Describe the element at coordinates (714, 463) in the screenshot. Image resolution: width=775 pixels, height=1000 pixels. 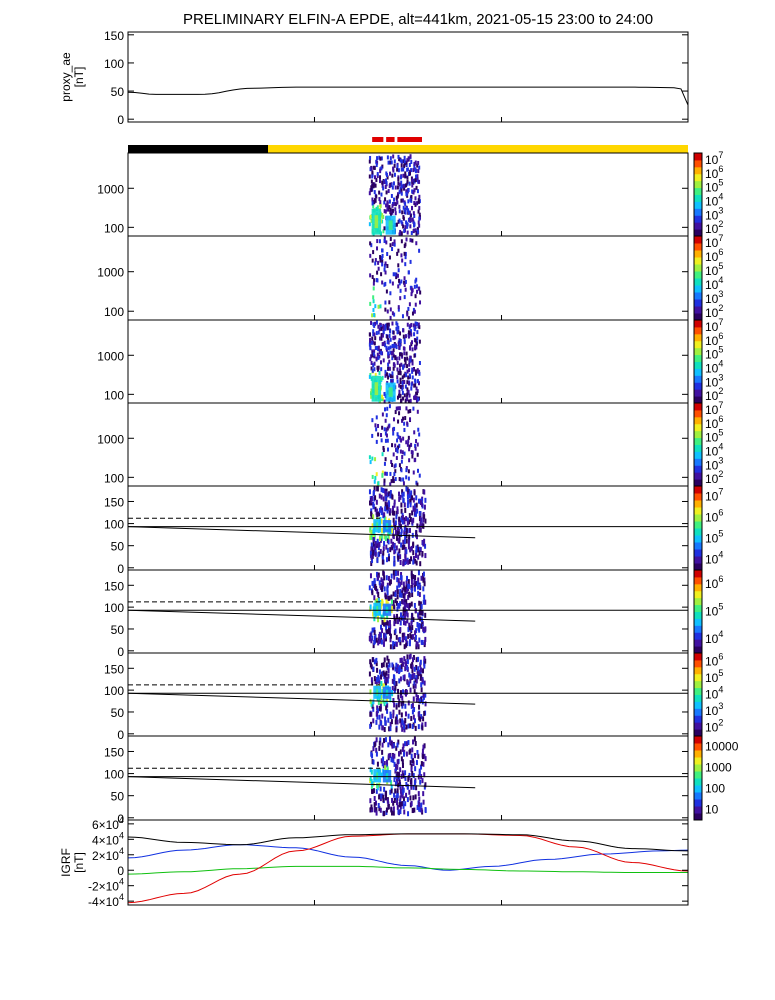
I see `colorbar-tick-label: 10³` at that location.